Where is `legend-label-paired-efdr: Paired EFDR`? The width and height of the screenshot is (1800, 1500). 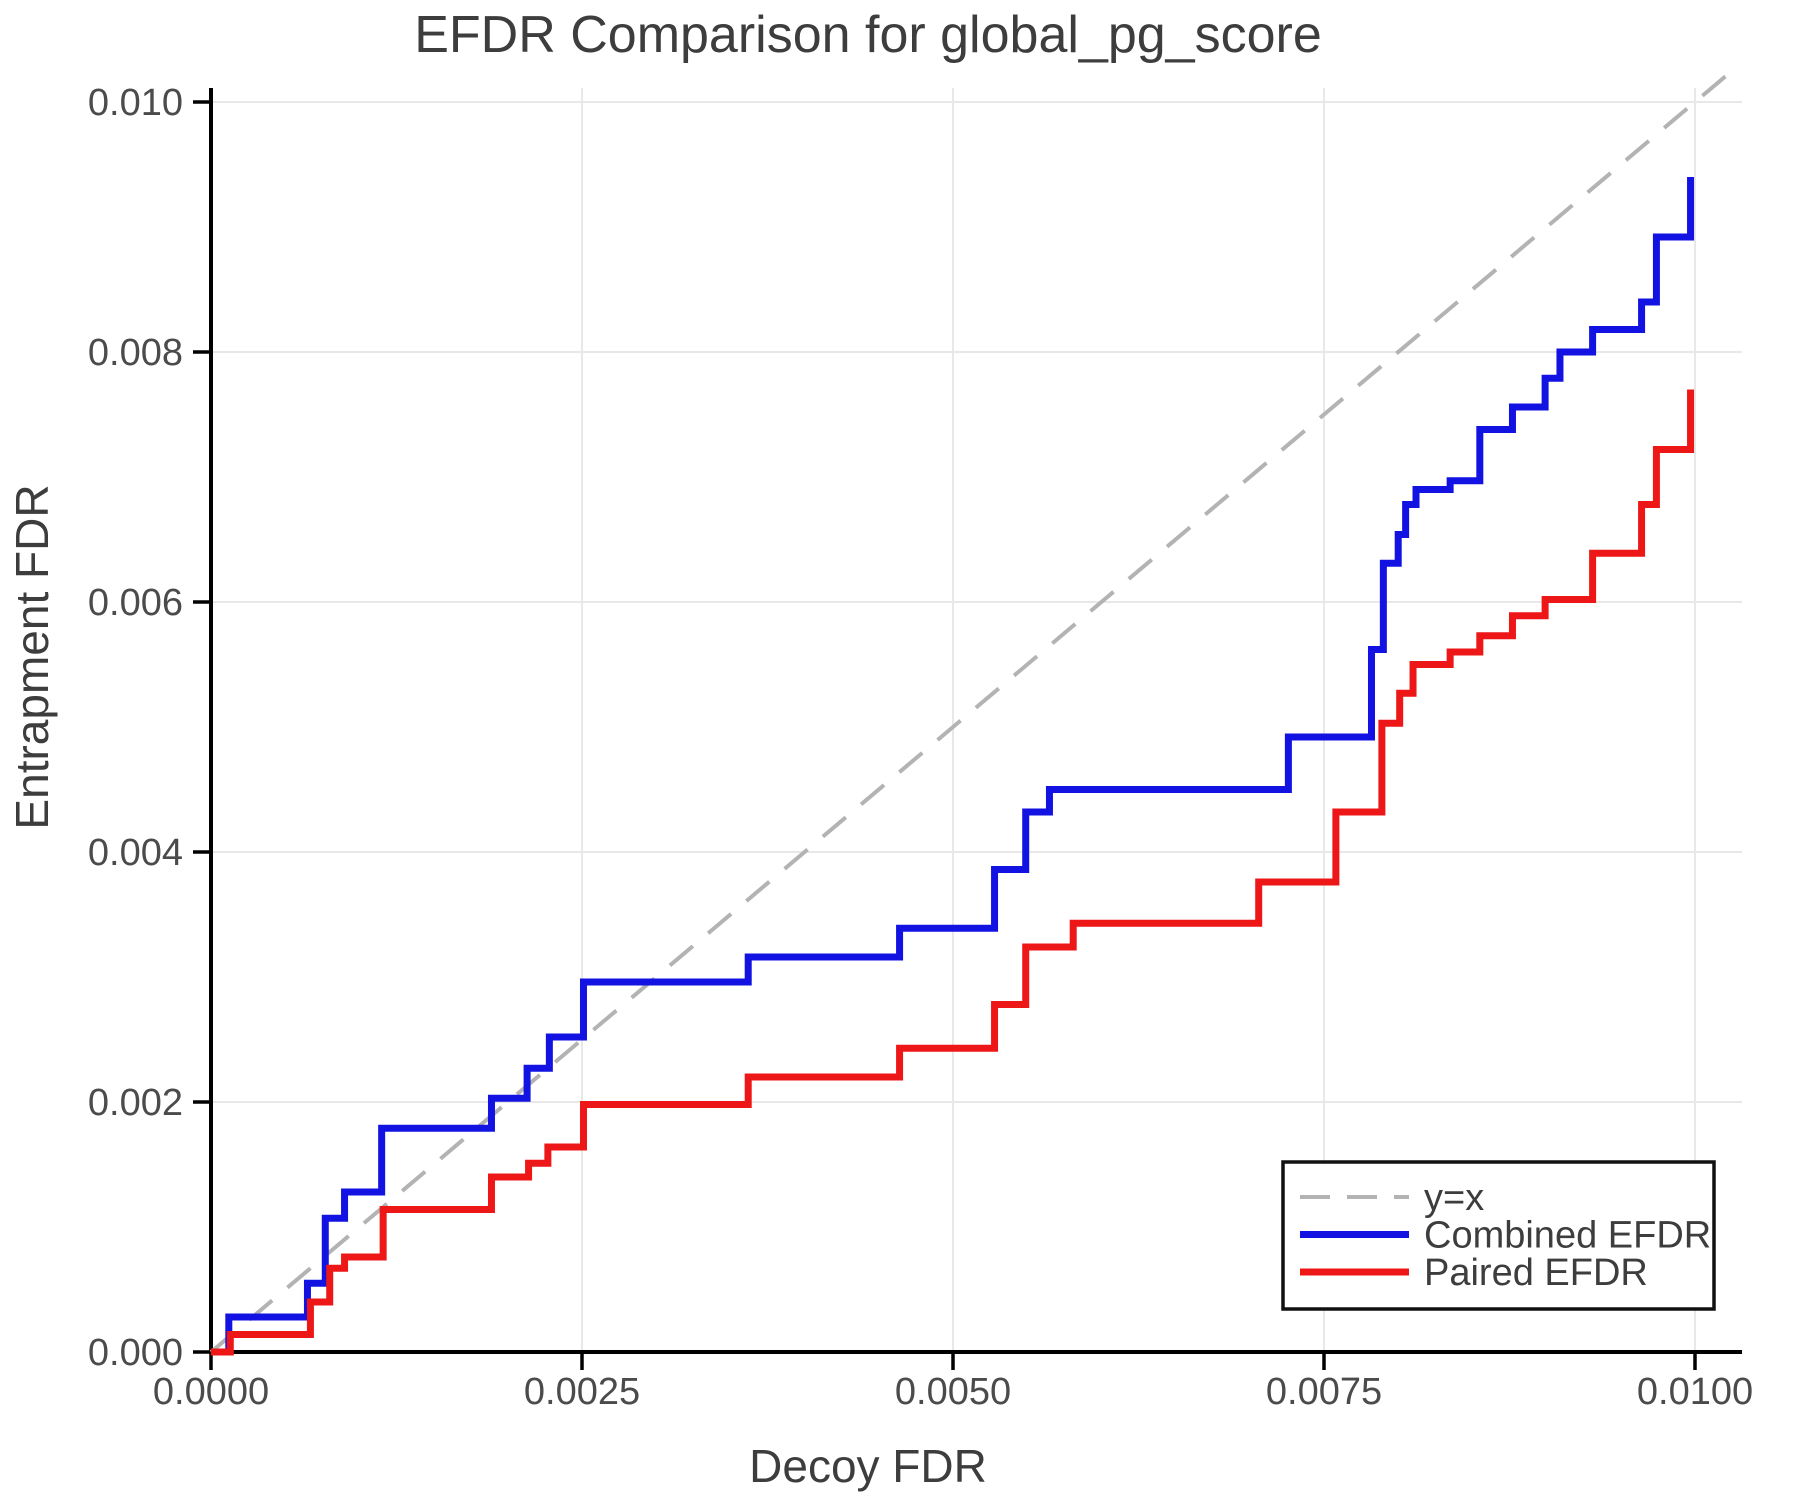 legend-label-paired-efdr: Paired EFDR is located at coordinates (1536, 1273).